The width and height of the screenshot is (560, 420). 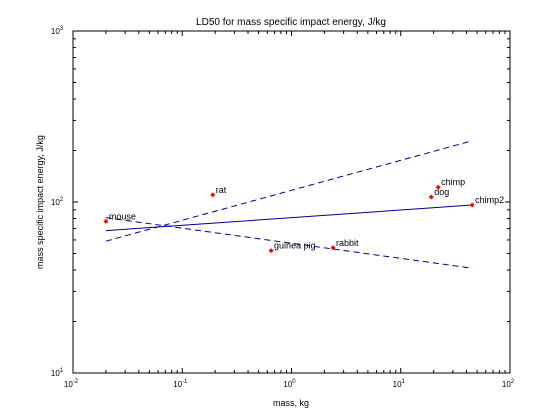 I want to click on point-label: rat, so click(x=221, y=190).